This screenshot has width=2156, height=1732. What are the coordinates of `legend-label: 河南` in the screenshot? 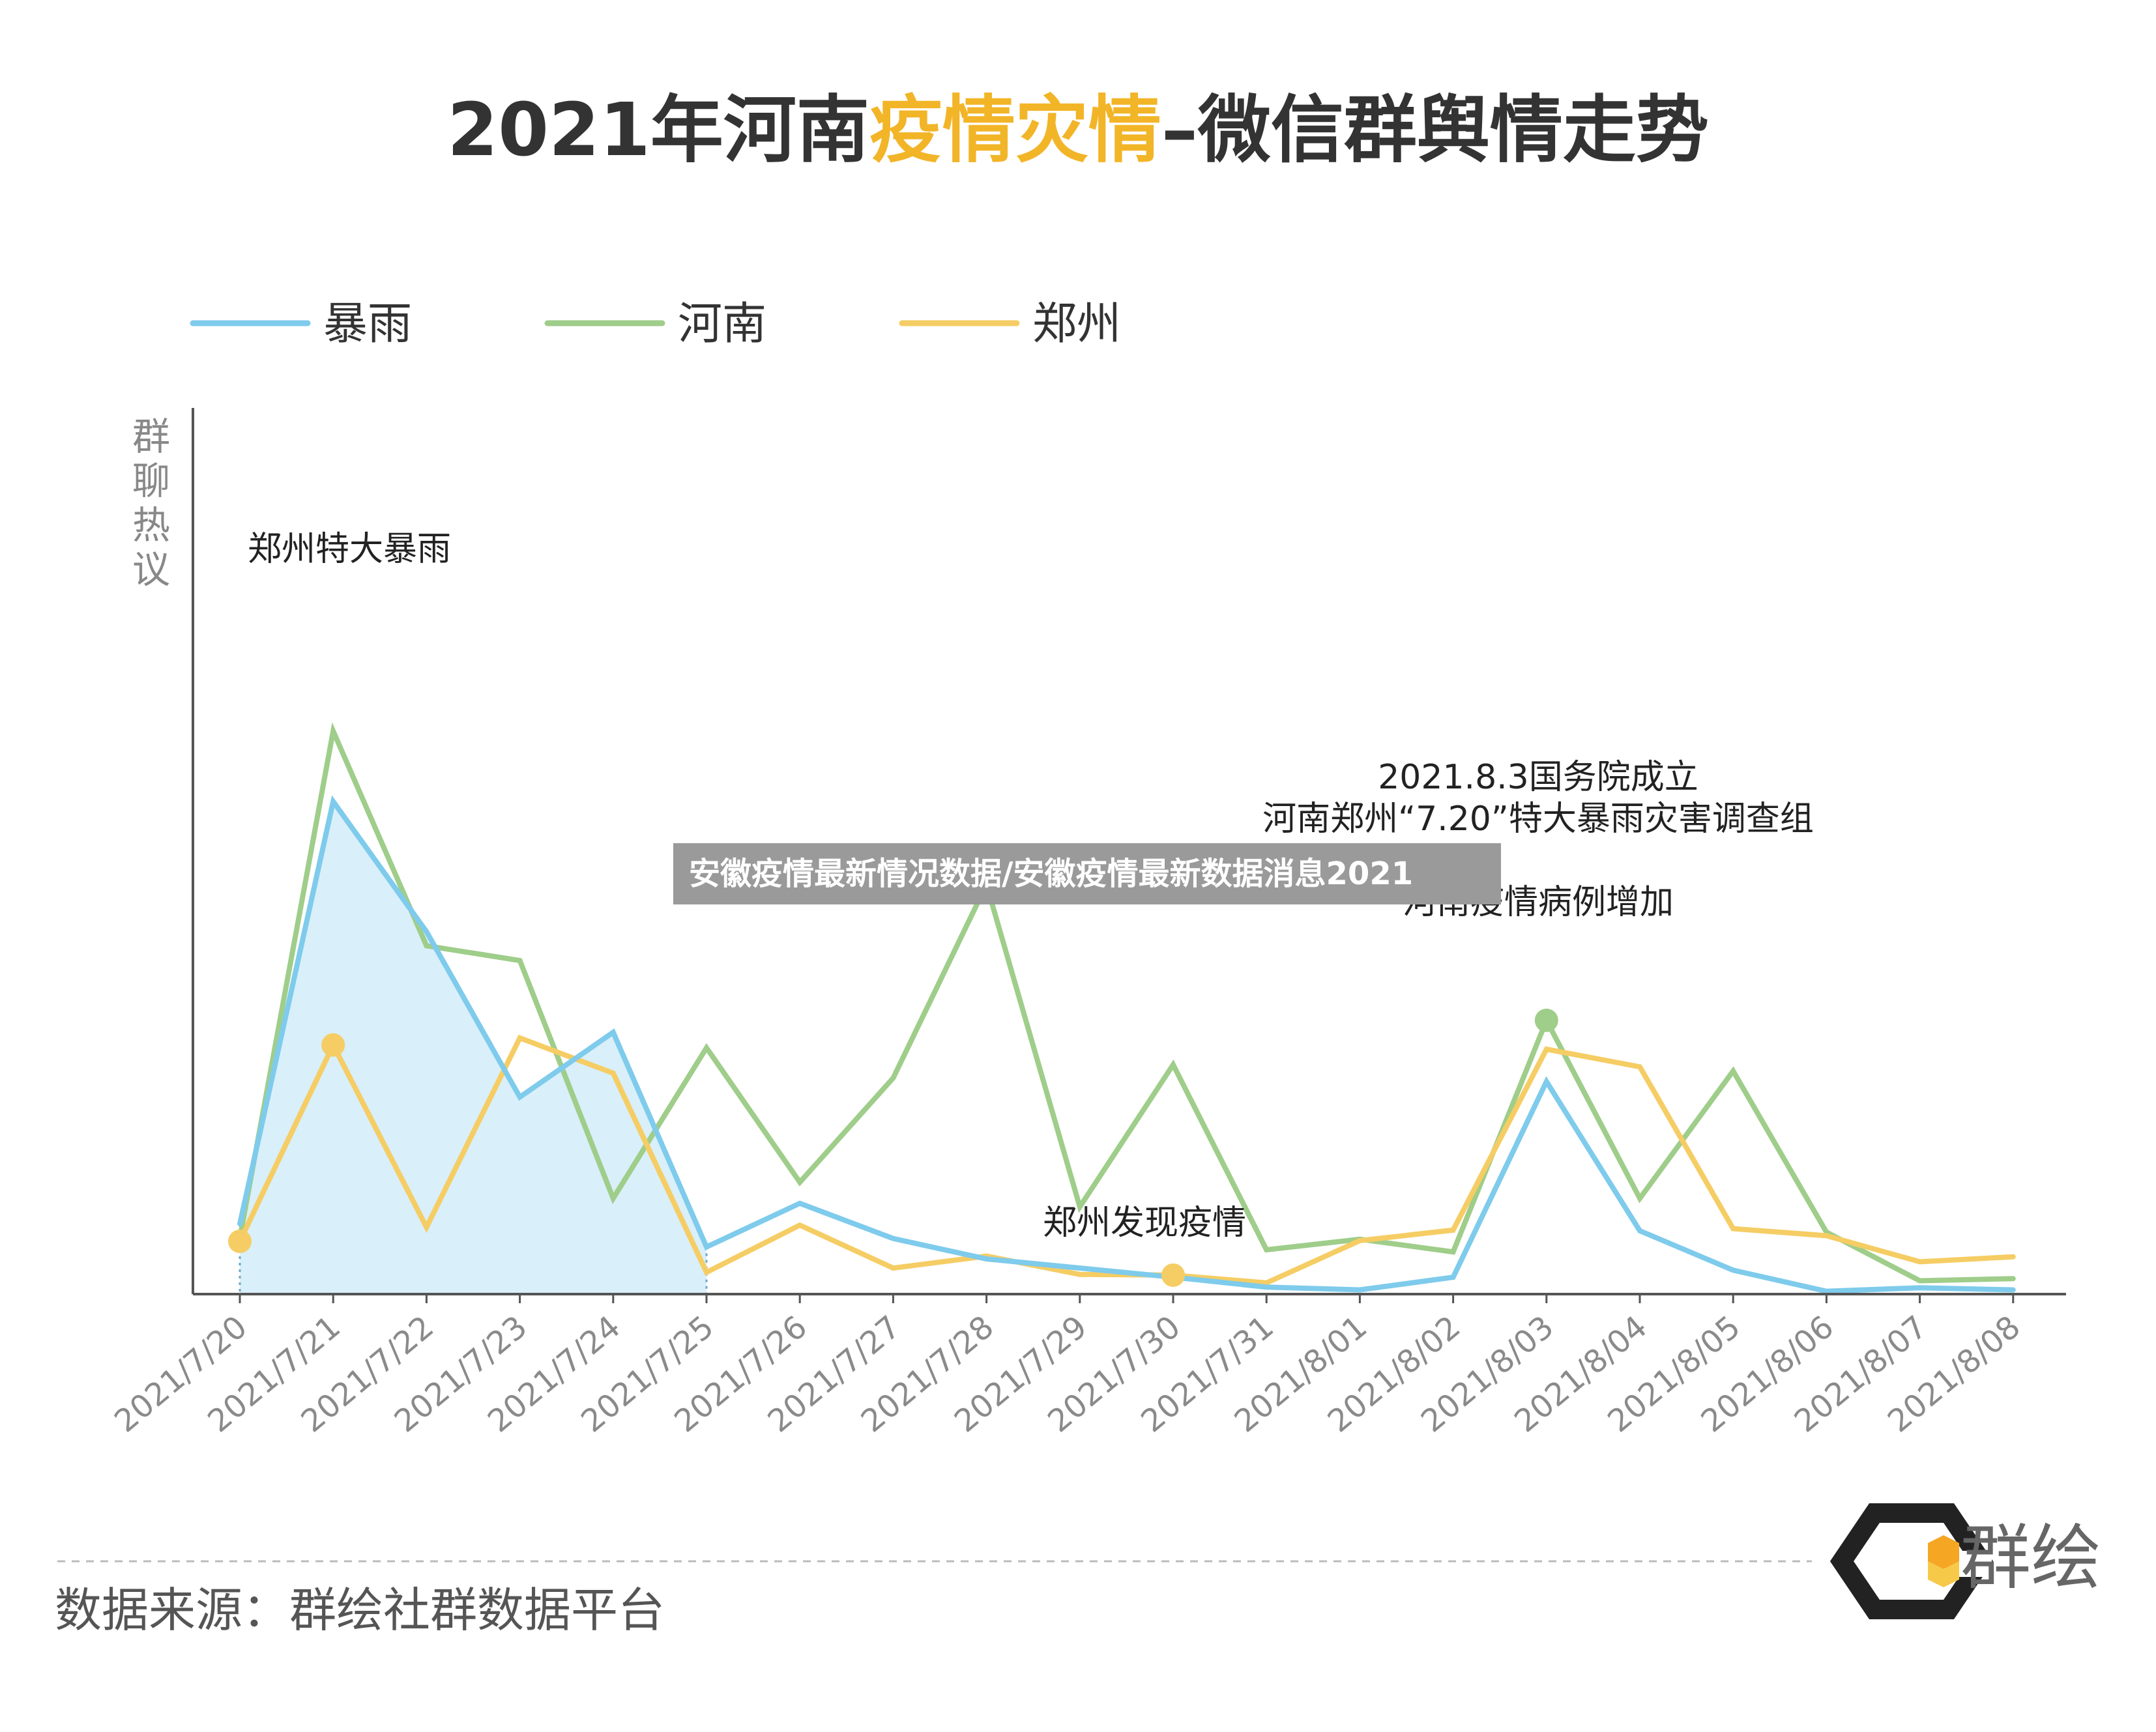 It's located at (722, 324).